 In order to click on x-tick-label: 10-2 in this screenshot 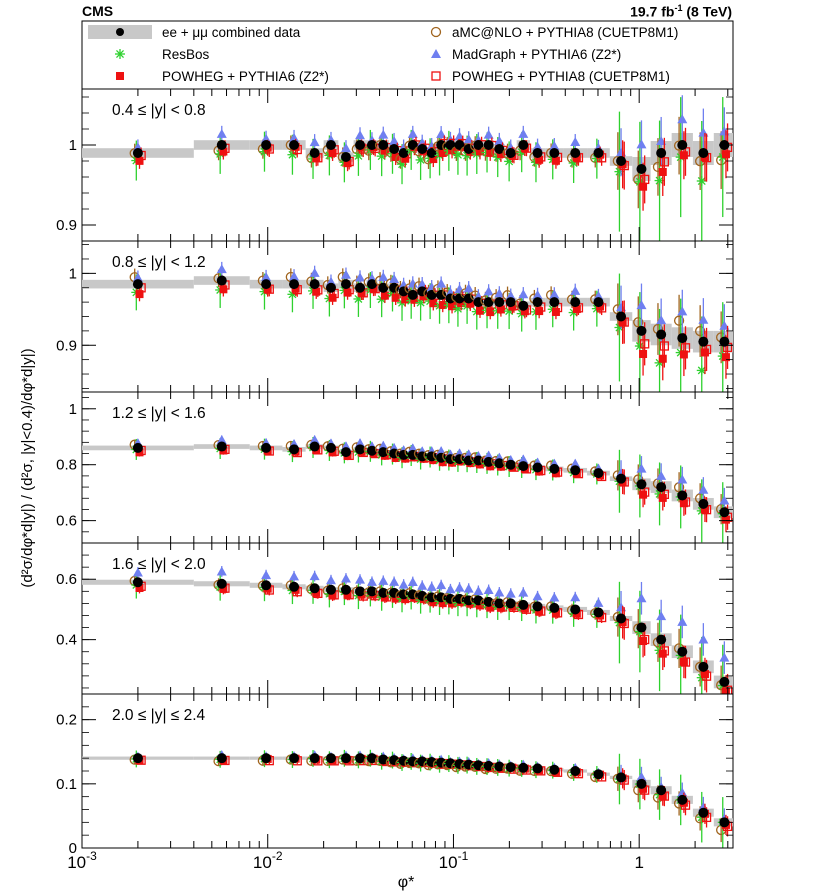, I will do `click(268, 860)`.